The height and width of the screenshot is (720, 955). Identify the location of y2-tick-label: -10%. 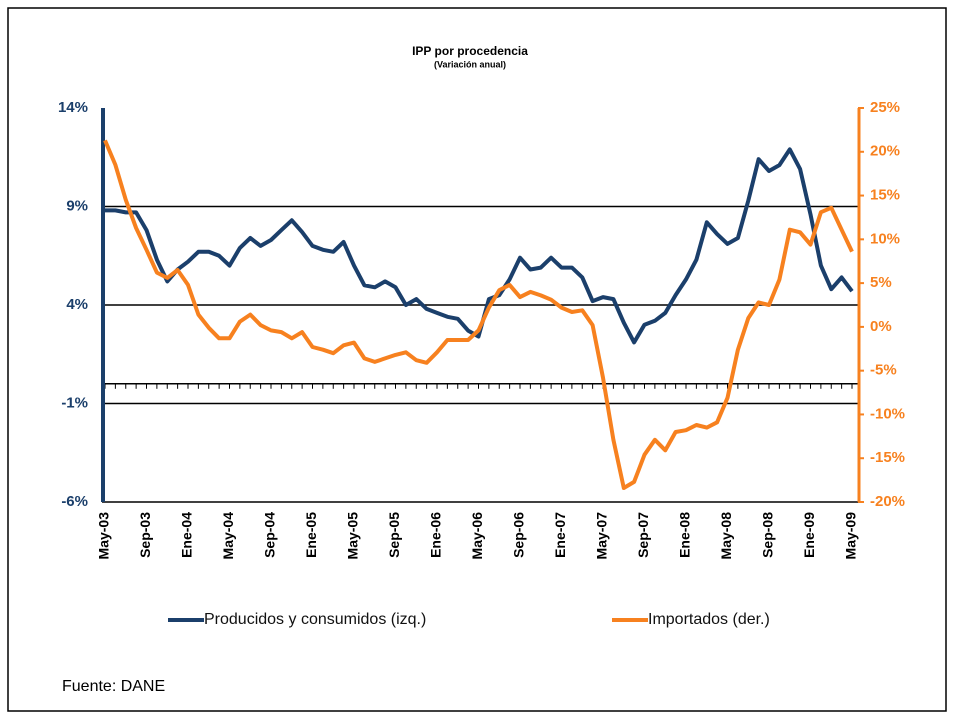
(887, 413).